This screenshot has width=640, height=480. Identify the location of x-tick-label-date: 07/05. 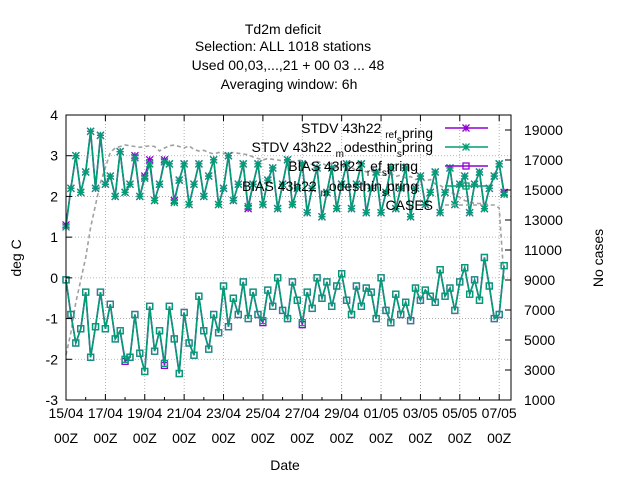
(499, 413).